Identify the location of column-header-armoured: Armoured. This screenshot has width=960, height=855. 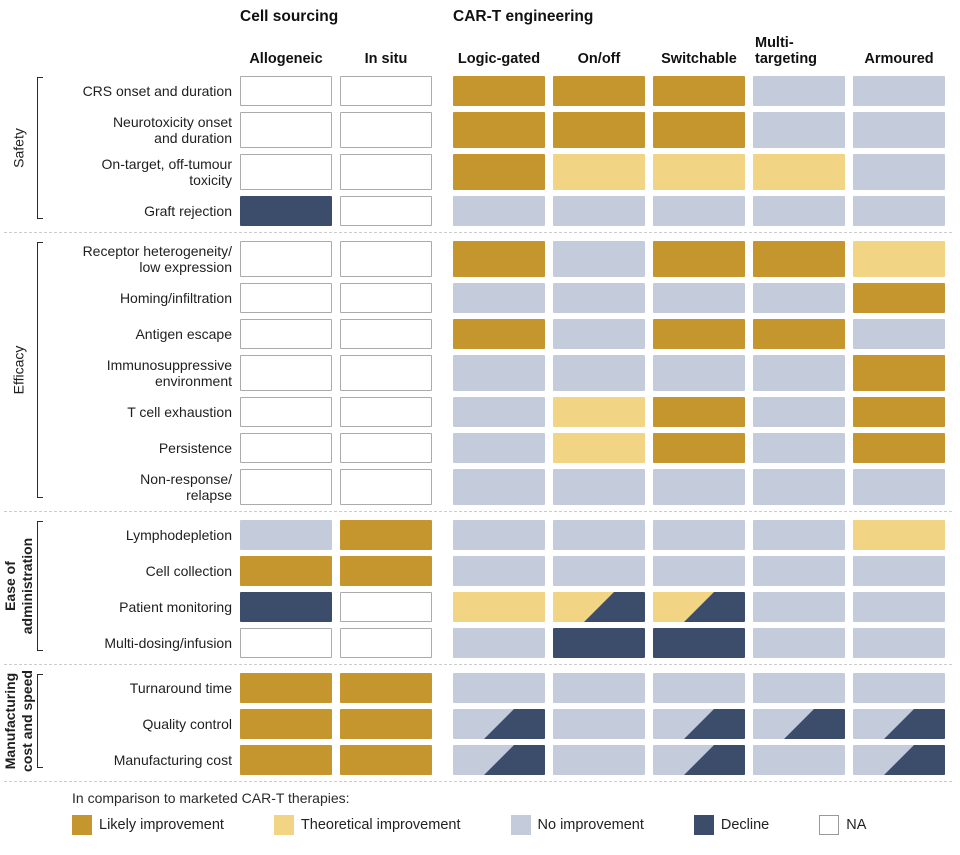
(899, 59).